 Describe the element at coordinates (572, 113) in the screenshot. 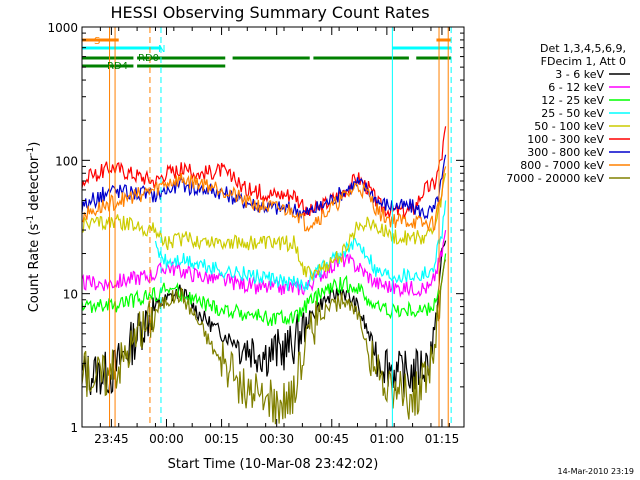

I see `legend-label-3: 25 - 50 keV` at that location.